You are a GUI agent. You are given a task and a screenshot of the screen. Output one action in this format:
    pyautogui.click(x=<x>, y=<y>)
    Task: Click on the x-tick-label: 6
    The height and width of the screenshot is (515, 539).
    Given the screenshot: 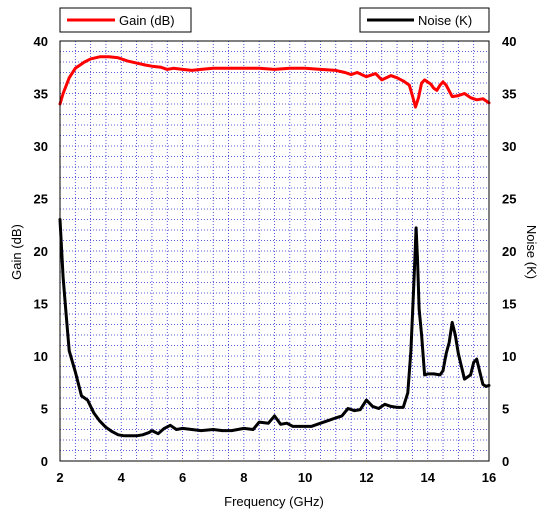 What is the action you would take?
    pyautogui.click(x=182, y=477)
    